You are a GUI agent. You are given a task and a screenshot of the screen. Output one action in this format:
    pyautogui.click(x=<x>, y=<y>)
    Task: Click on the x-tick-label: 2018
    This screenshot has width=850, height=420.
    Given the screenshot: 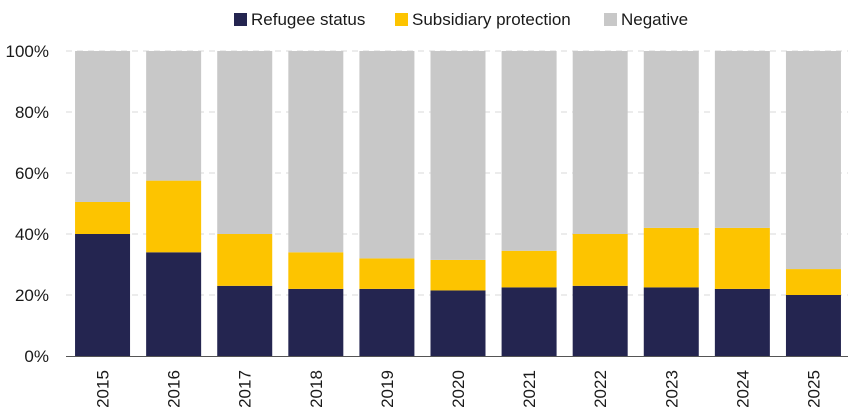 What is the action you would take?
    pyautogui.click(x=316, y=389)
    